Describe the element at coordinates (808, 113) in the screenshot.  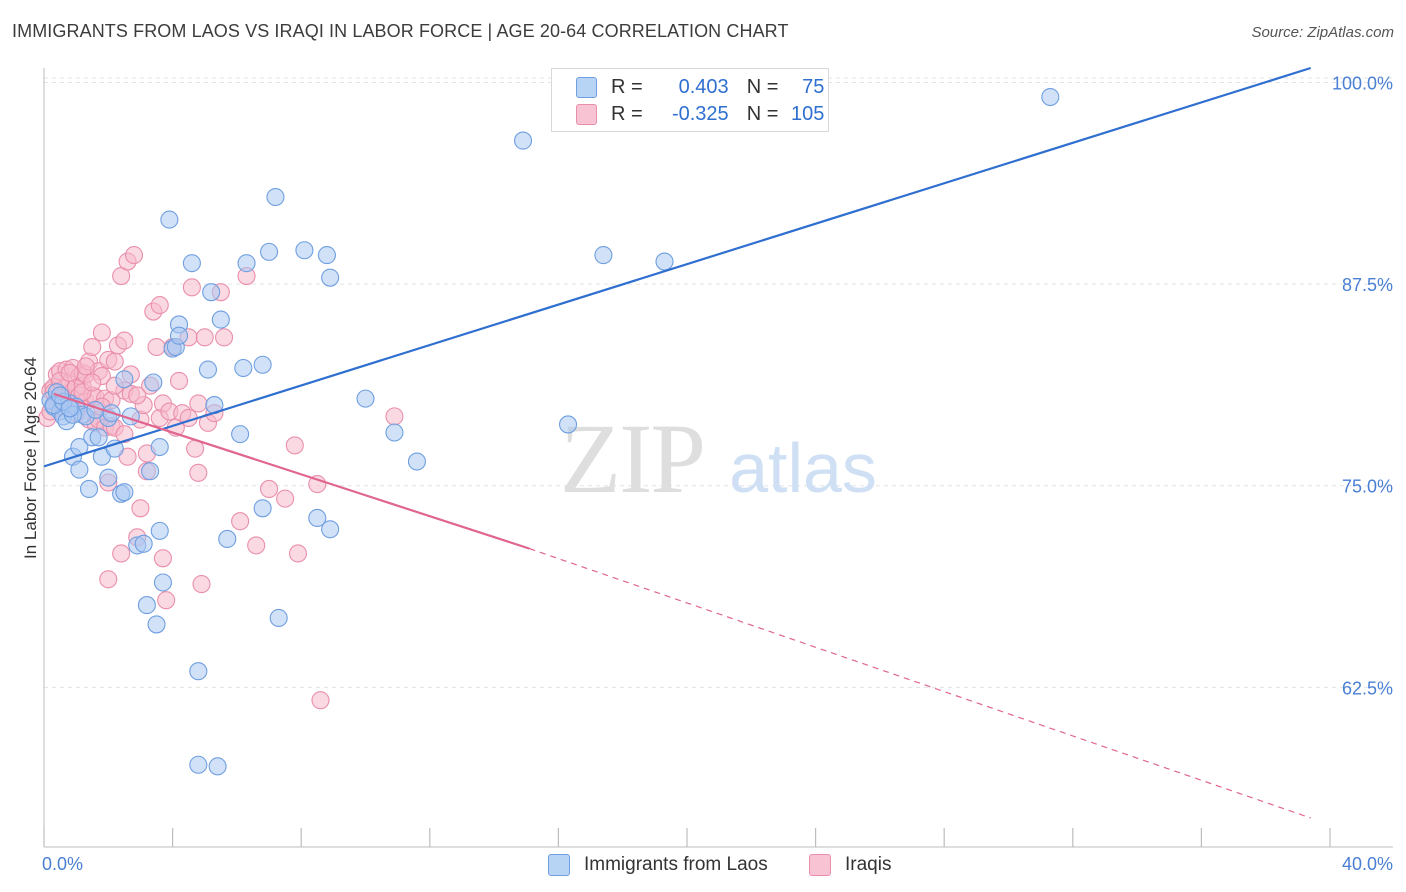
I see `legend-n-value-iraqis: 105` at that location.